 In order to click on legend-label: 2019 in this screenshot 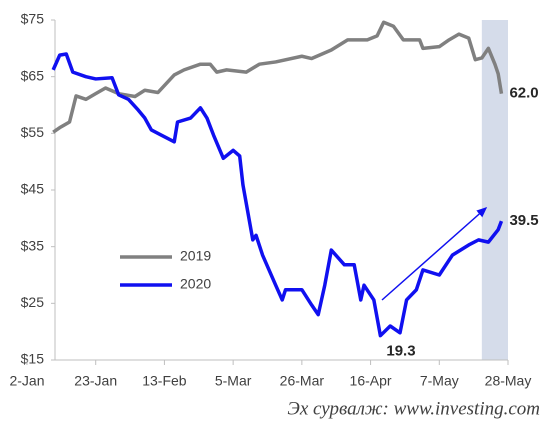, I will do `click(195, 256)`.